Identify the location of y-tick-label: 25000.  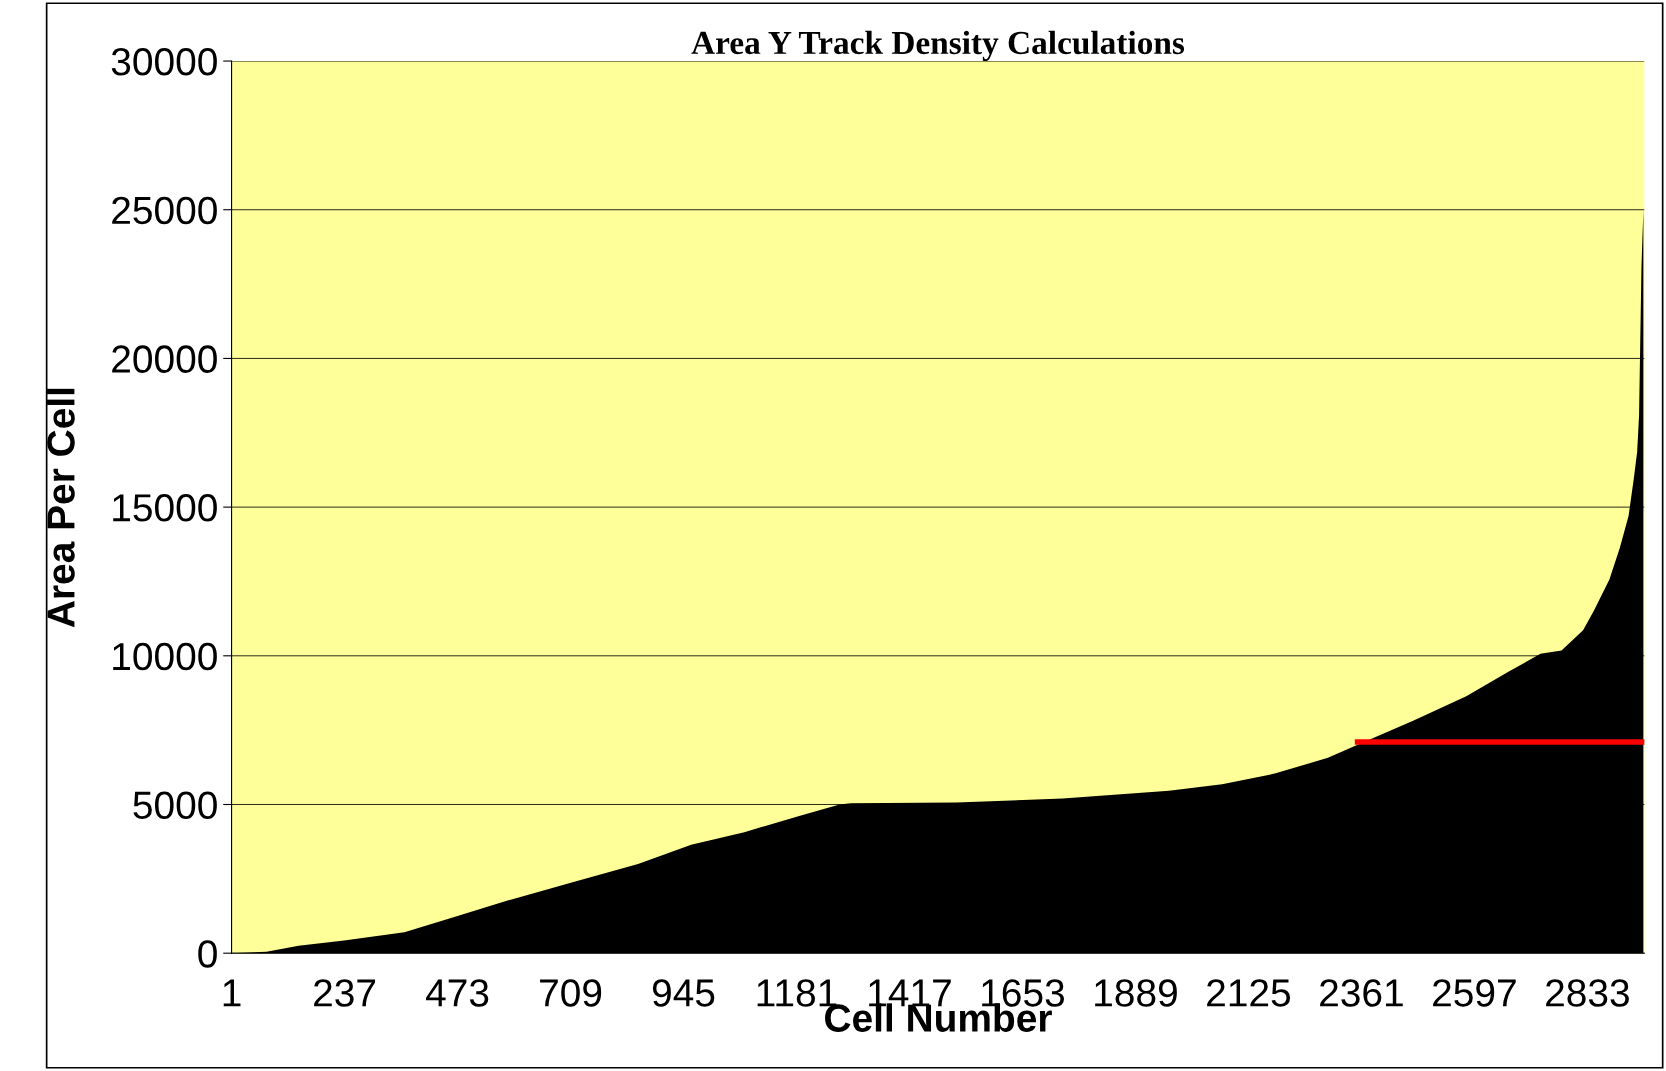
(164, 210).